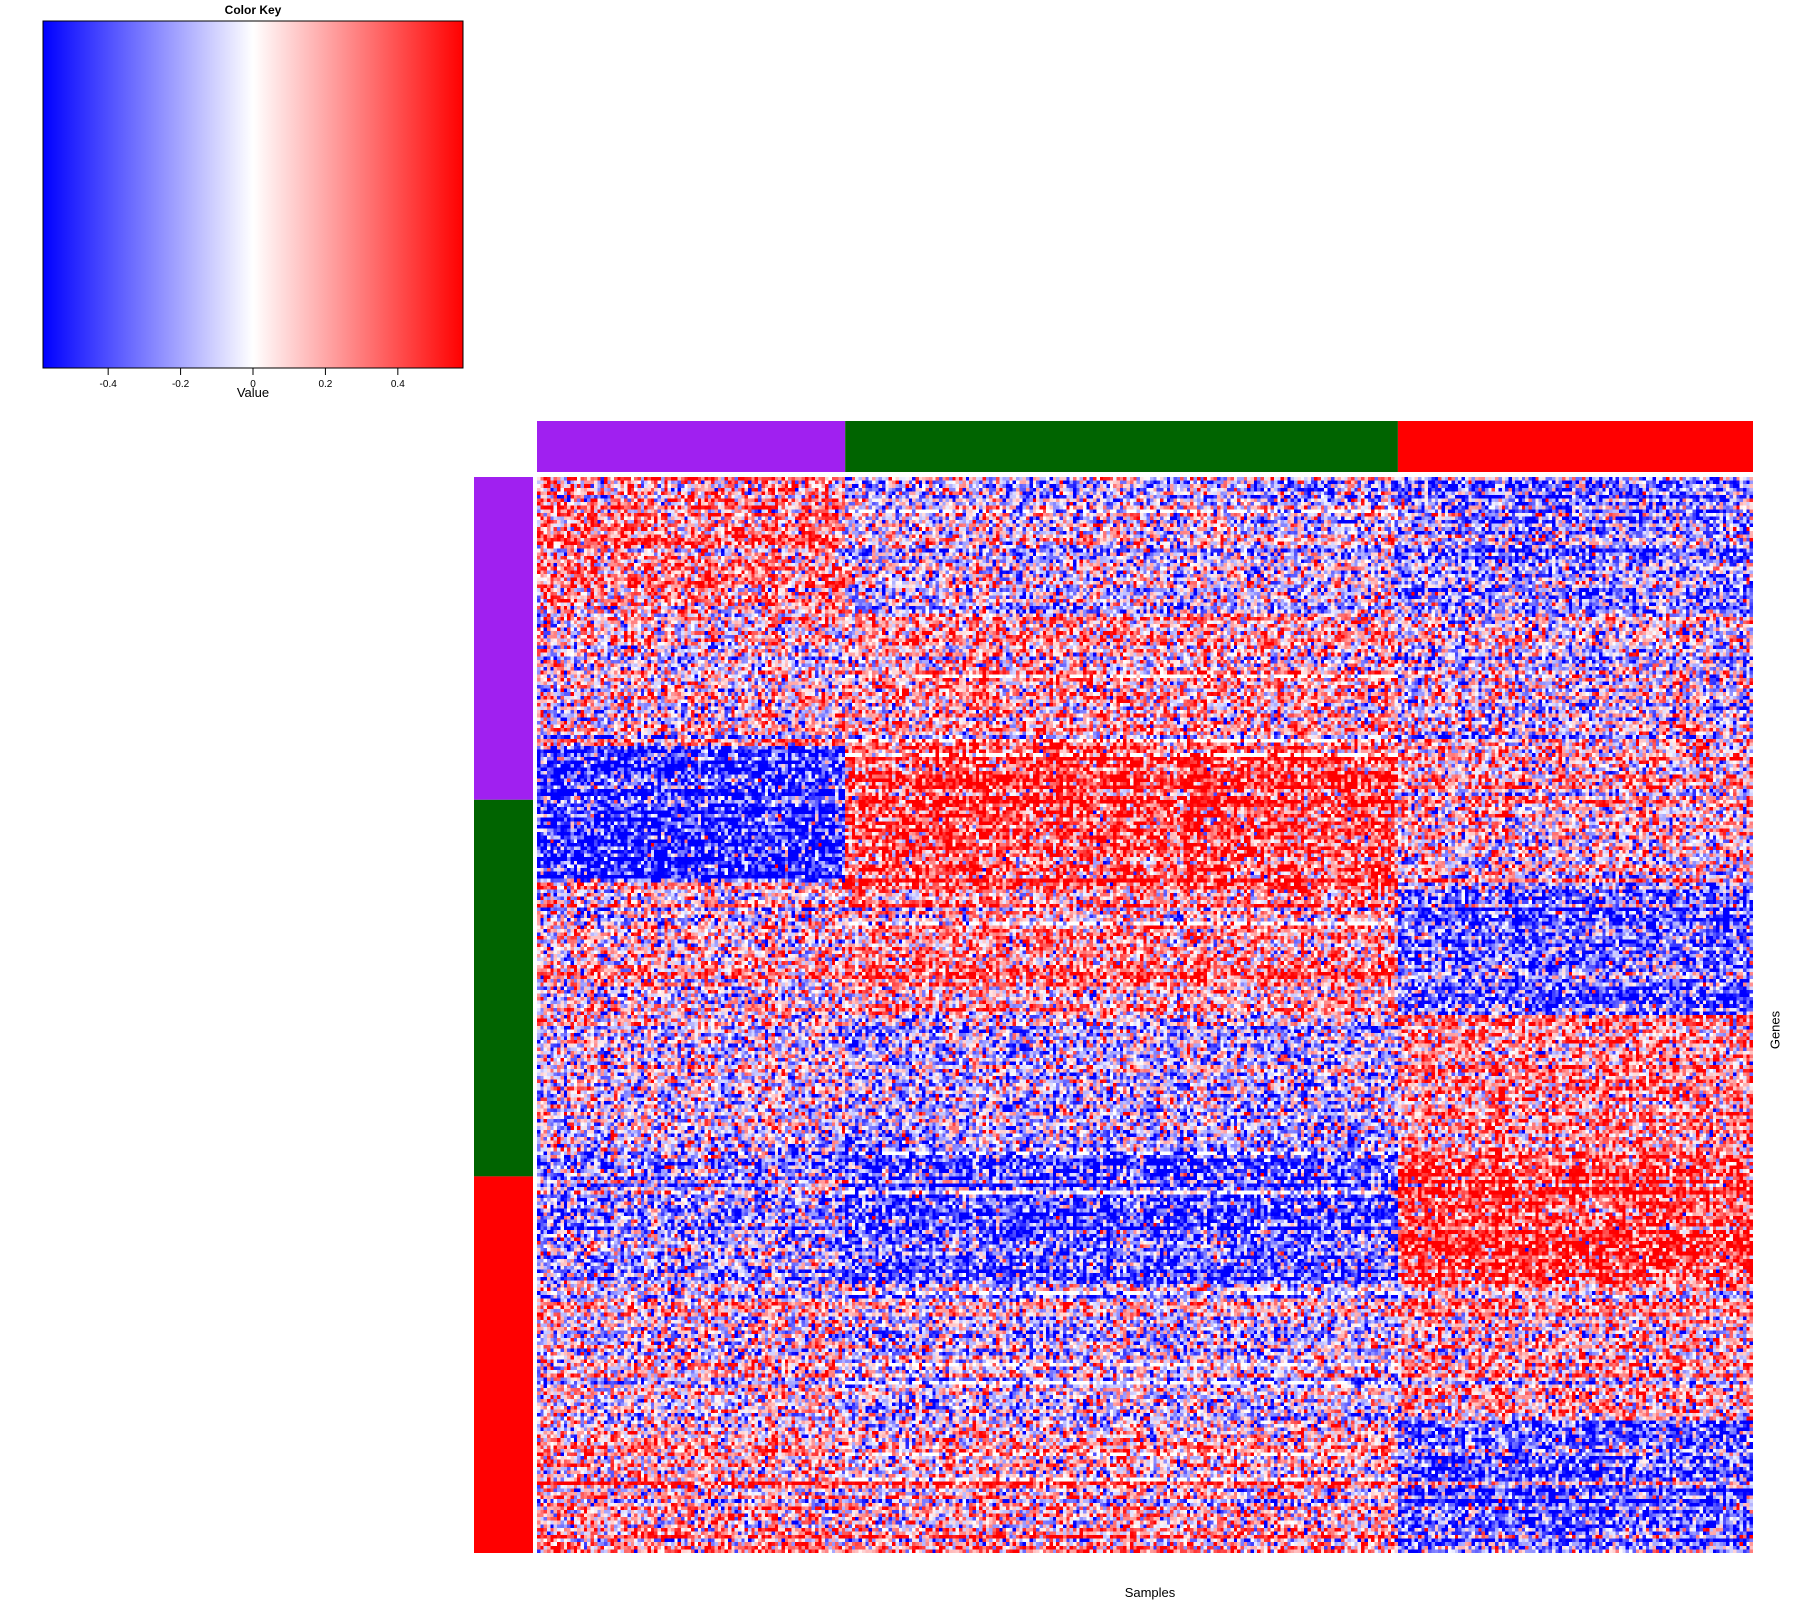 The width and height of the screenshot is (1800, 1600). I want to click on color-key-tick-label: -0.4, so click(109, 384).